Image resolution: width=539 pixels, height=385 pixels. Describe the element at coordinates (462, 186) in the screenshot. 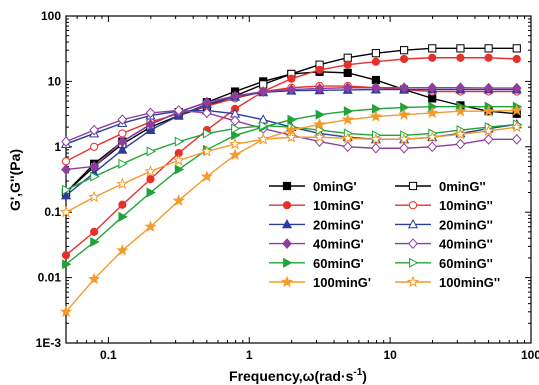

I see `legend-label: 0minG''` at that location.